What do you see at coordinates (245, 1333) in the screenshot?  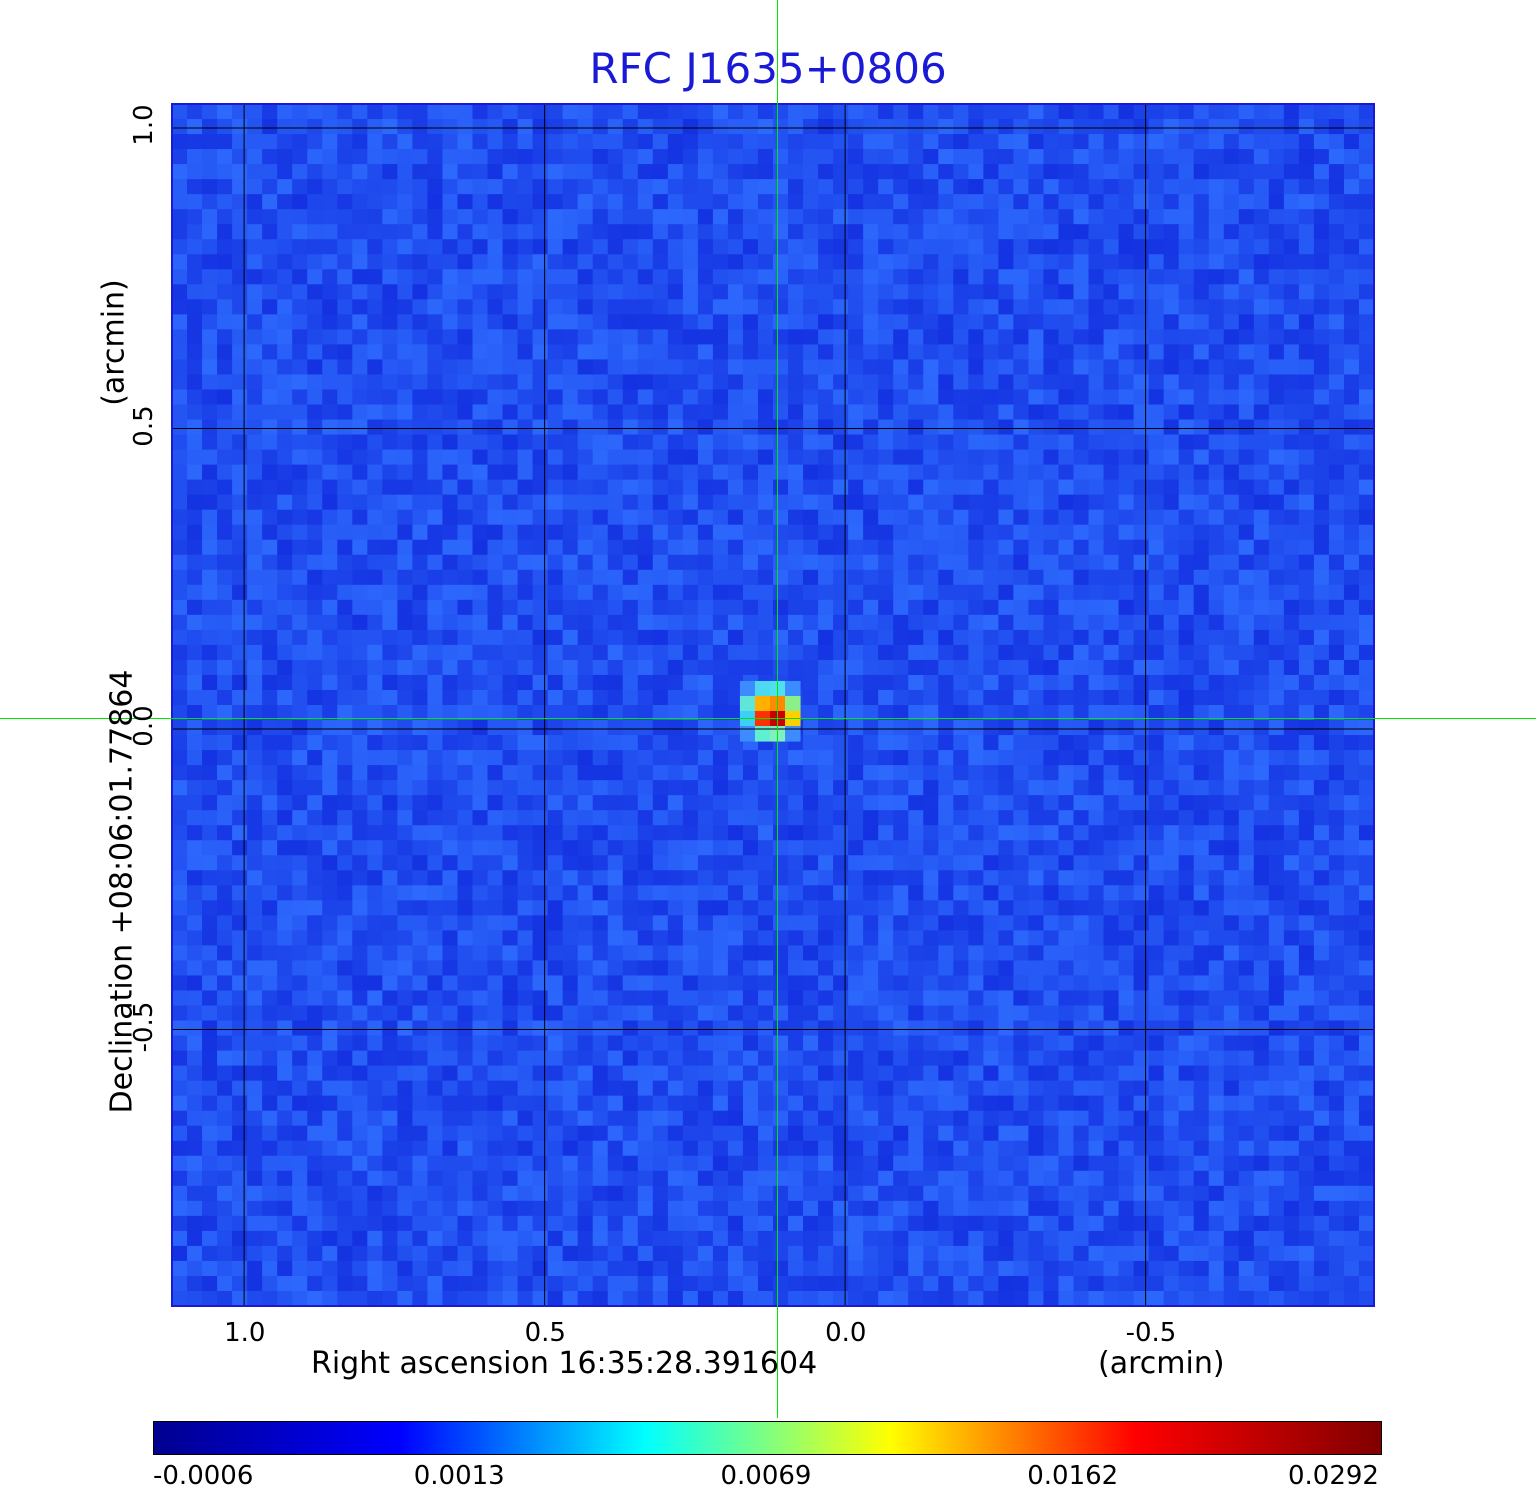 I see `x-tick-label: 1.0` at bounding box center [245, 1333].